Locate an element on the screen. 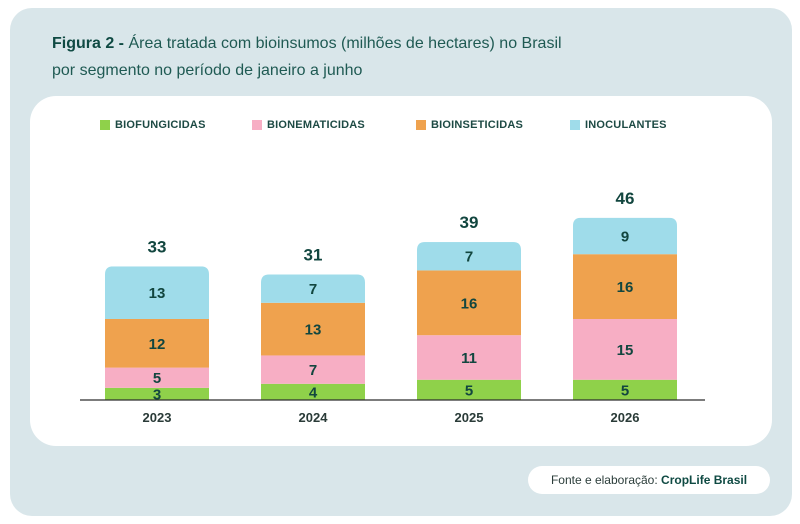 This screenshot has height=524, width=800. bar-segment-inoculantes-2023 is located at coordinates (157, 292).